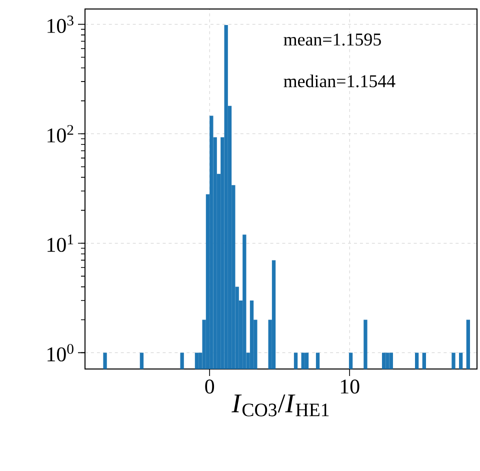 The image size is (480, 471). Describe the element at coordinates (350, 387) in the screenshot. I see `x-tick-label: 10` at that location.